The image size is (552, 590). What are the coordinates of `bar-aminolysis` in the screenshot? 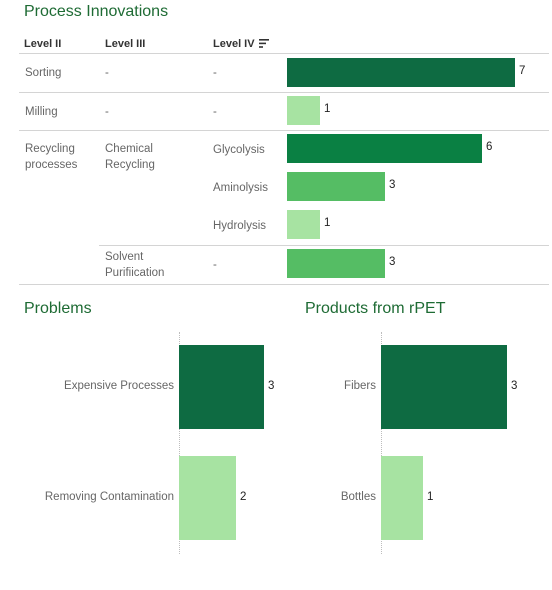 It's located at (336, 186).